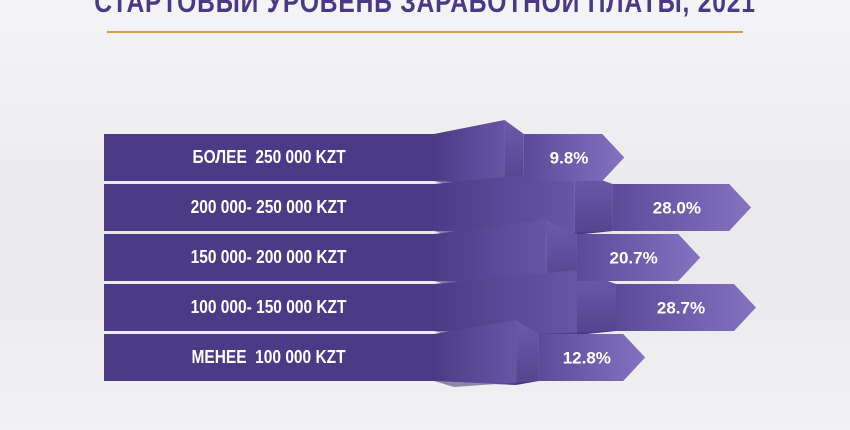 The image size is (850, 430). Describe the element at coordinates (425, 32) in the screenshot. I see `title-underline` at that location.